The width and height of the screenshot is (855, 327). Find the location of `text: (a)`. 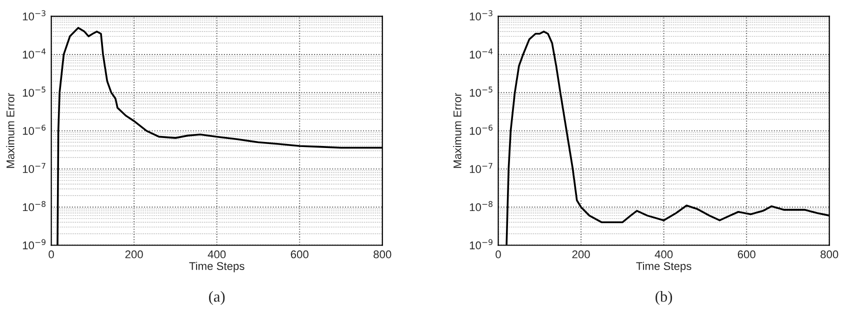

text: (a) is located at coordinates (217, 298).